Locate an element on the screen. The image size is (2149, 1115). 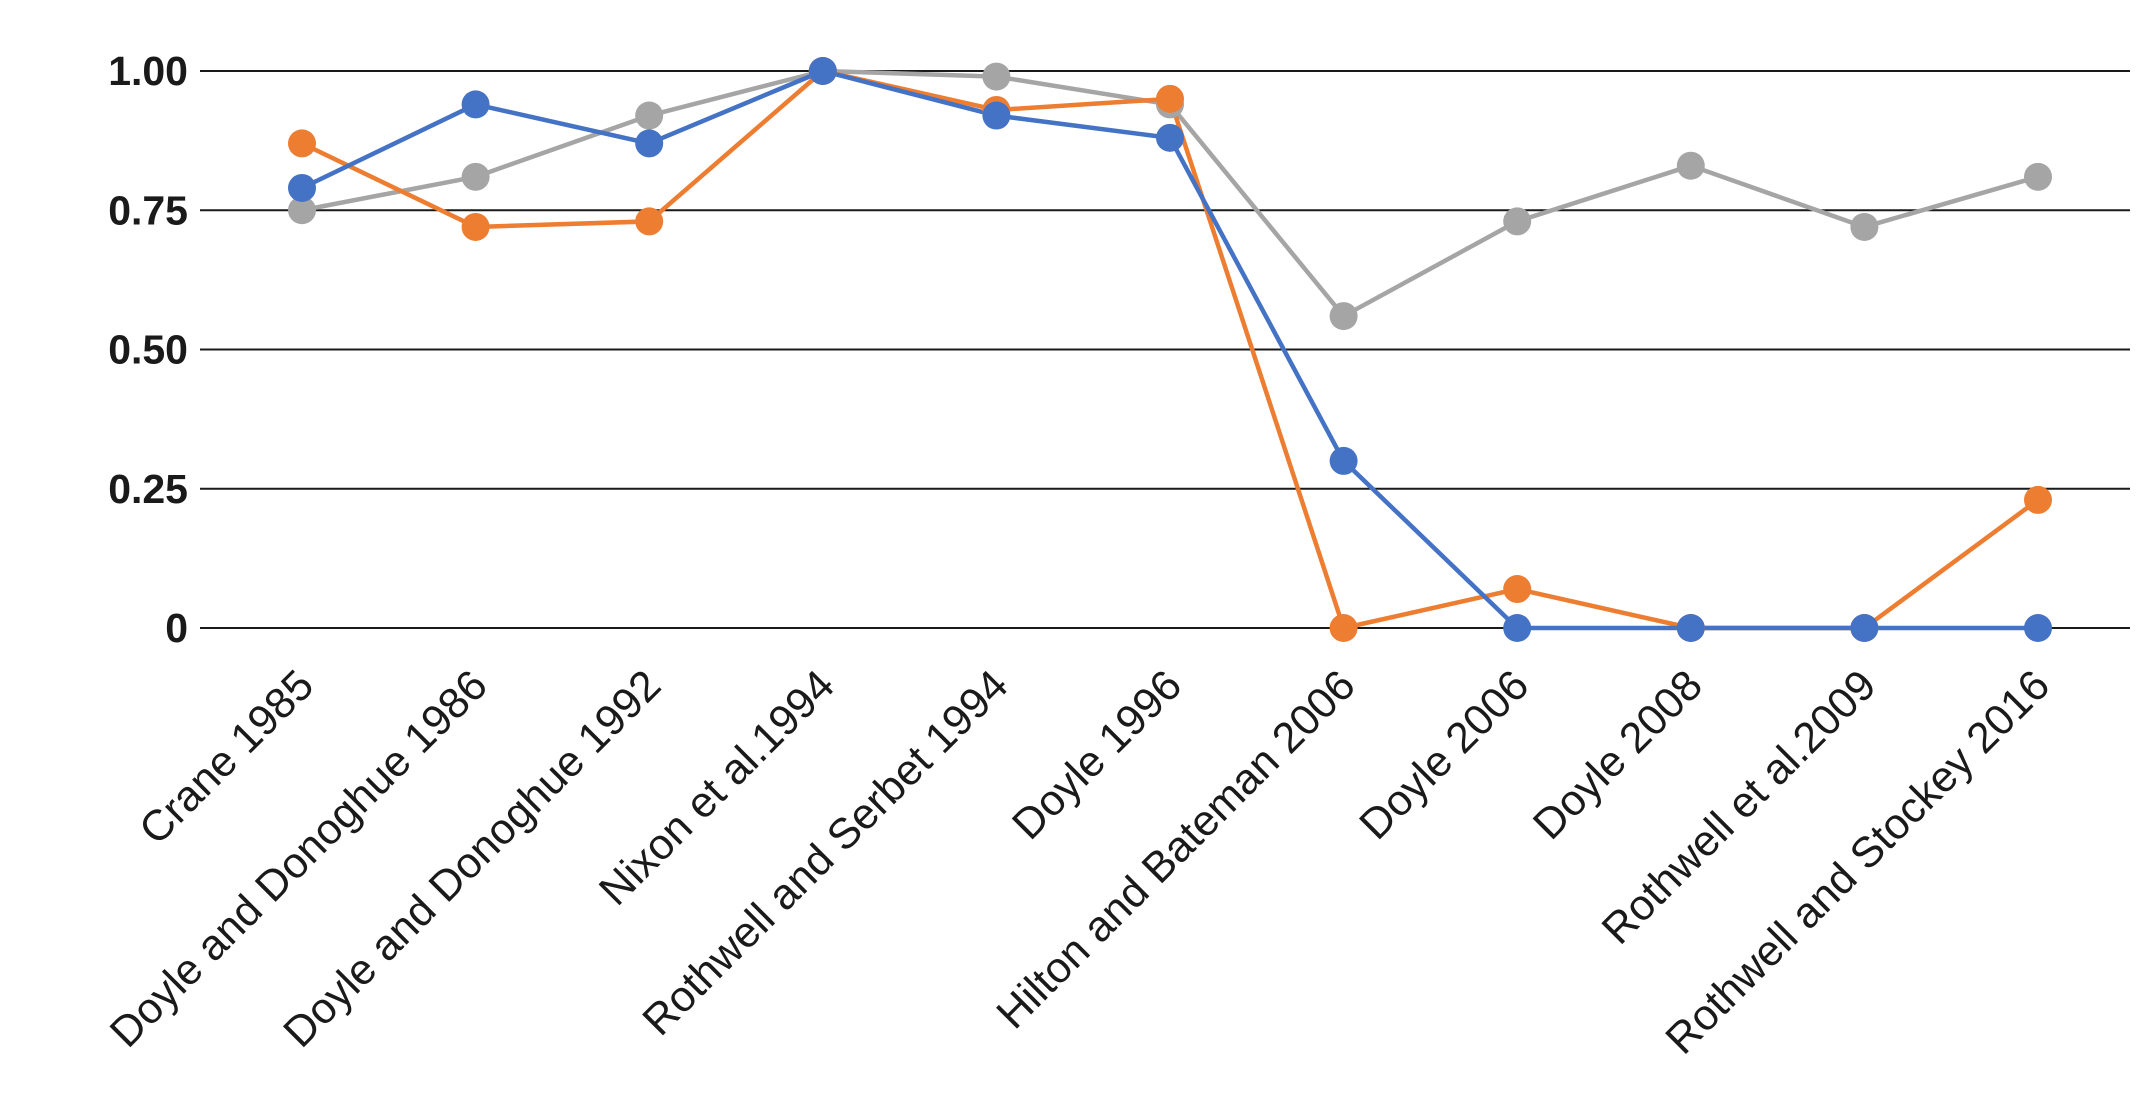
x-tick-label: Rothwell and Serbet 1994 is located at coordinates (826, 853).